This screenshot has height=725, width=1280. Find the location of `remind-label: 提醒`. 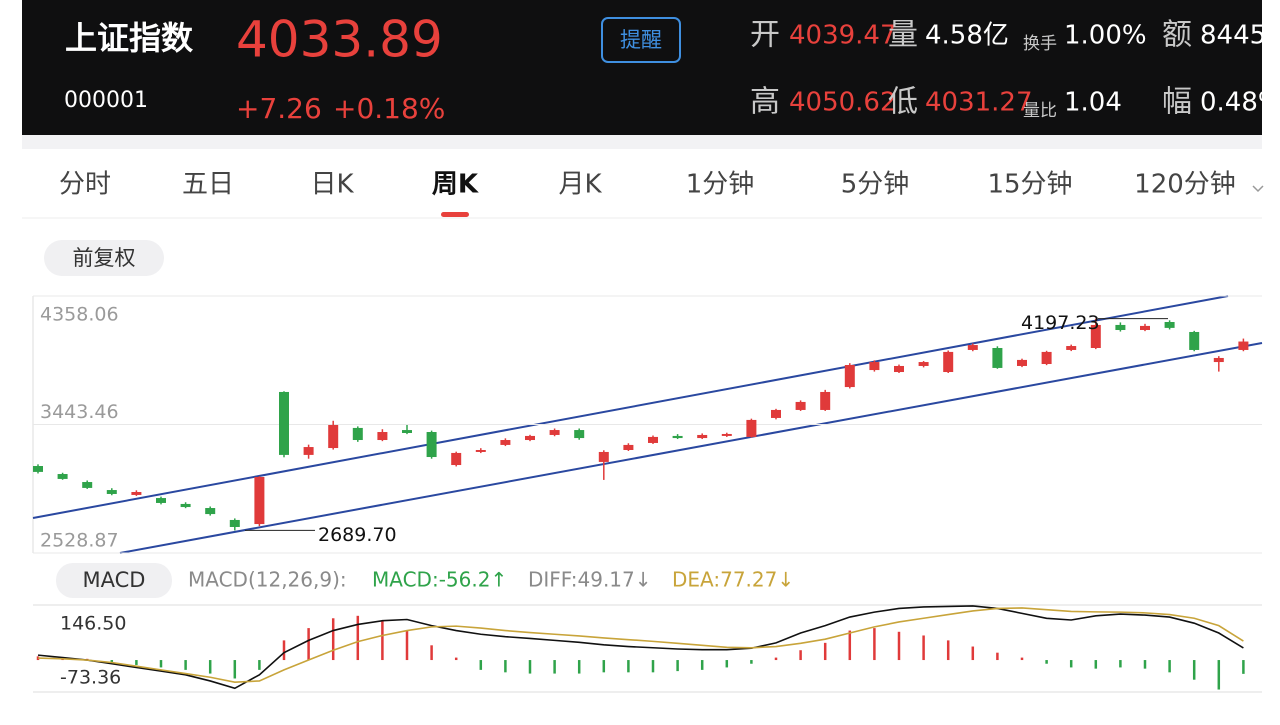

remind-label: 提醒 is located at coordinates (641, 40).